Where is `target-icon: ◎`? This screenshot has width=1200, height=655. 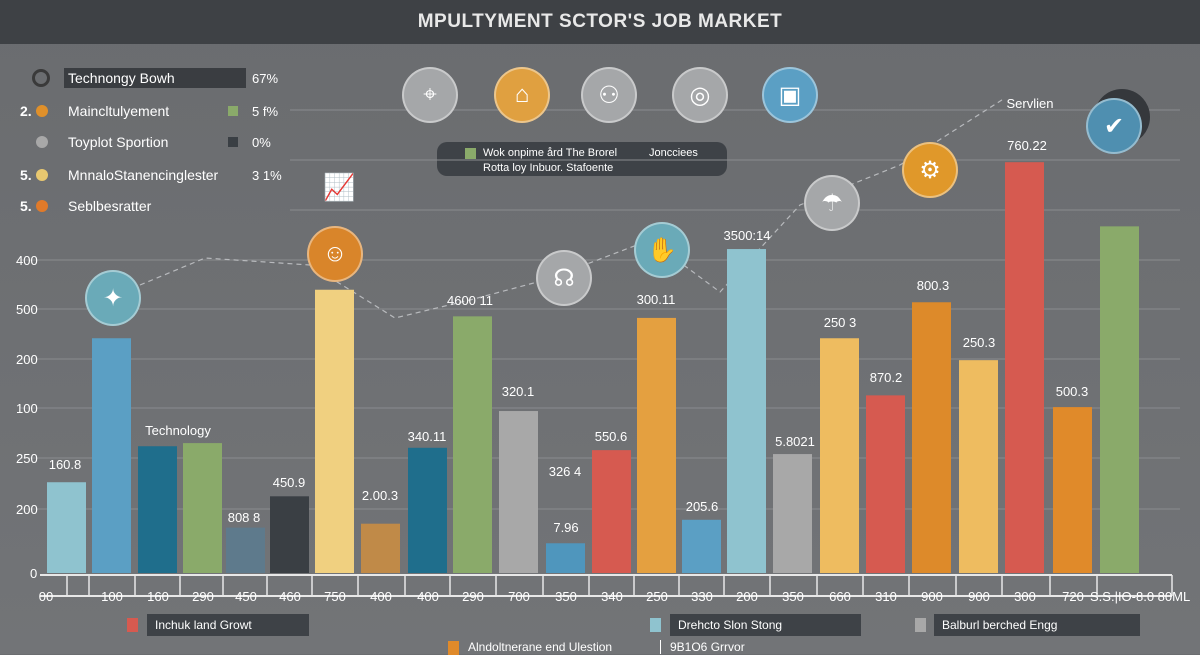 target-icon: ◎ is located at coordinates (700, 95).